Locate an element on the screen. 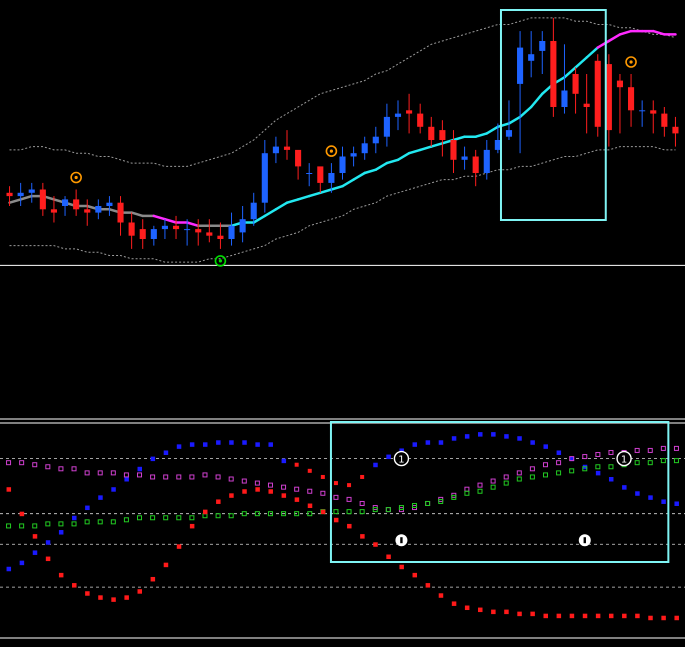 The image size is (685, 647). green-signal-icon-ring is located at coordinates (220, 261).